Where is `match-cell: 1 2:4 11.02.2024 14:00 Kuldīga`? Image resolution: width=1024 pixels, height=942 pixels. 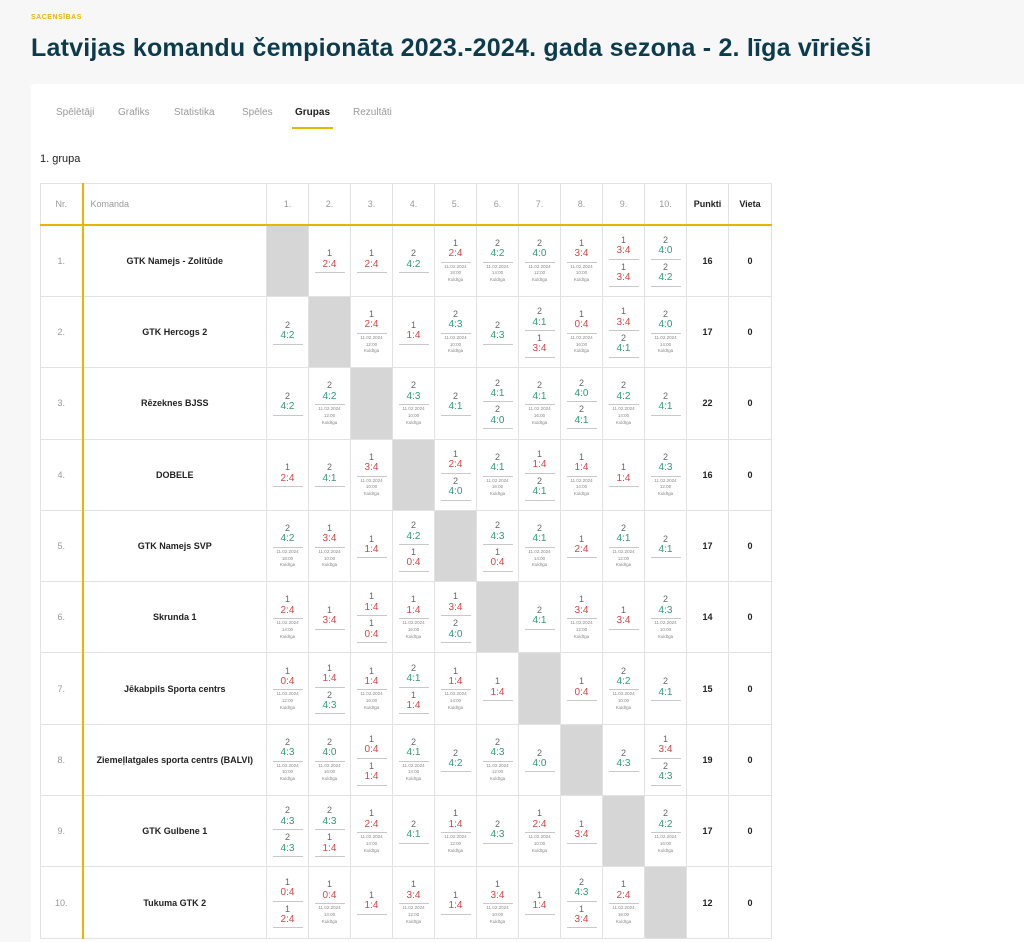
match-cell: 1 2:4 11.02.2024 14:00 Kuldīga is located at coordinates (371, 831).